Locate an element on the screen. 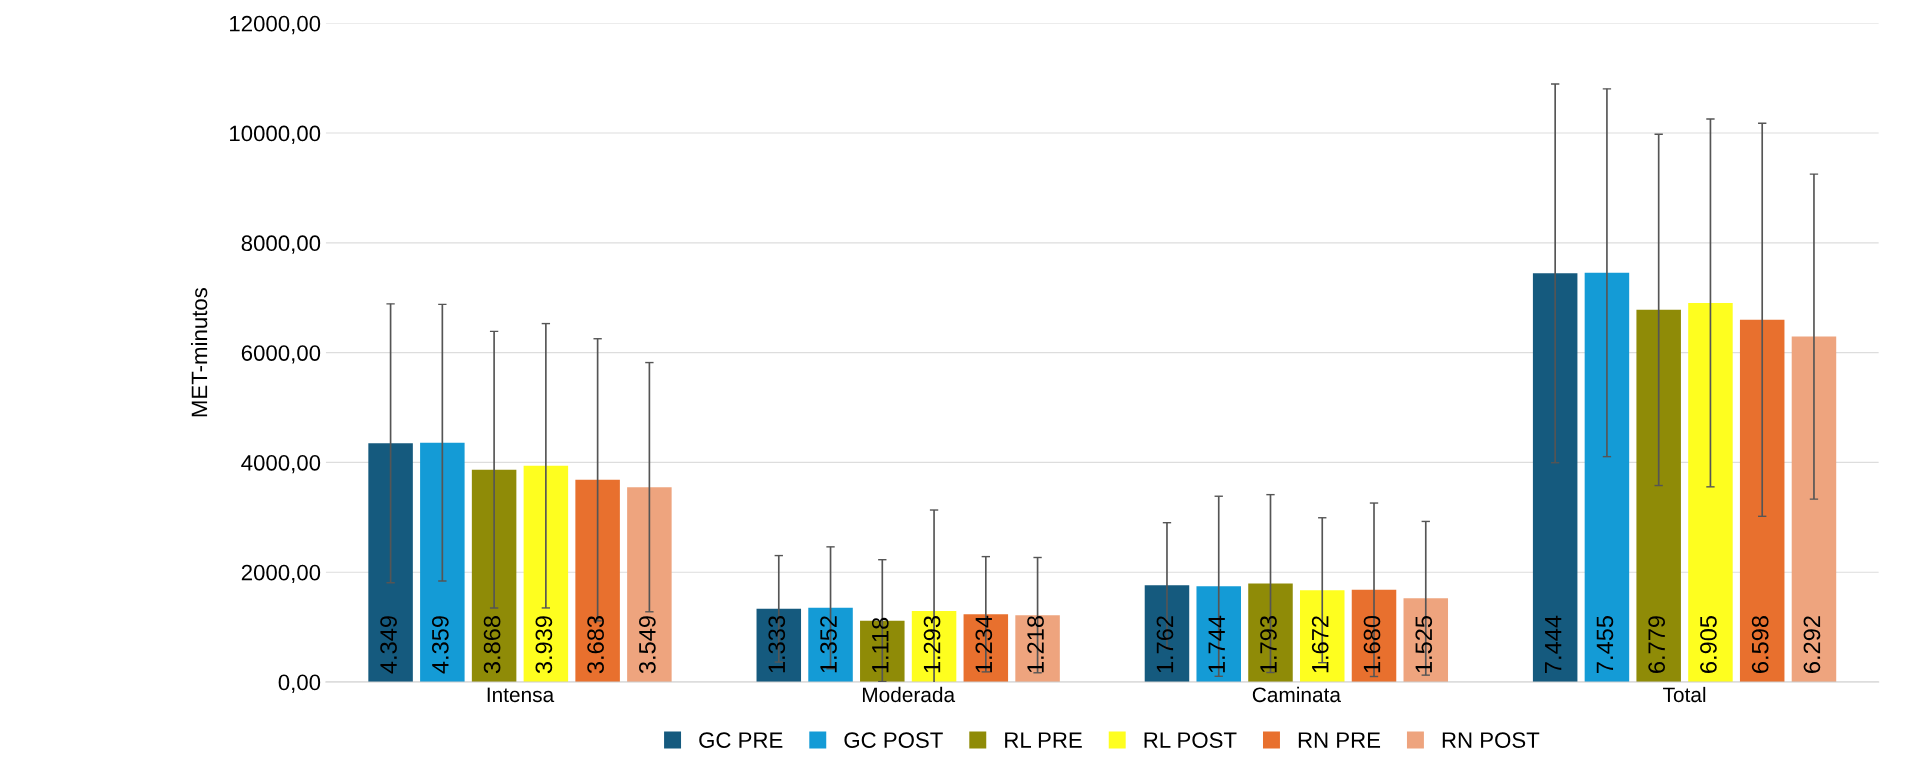 The height and width of the screenshot is (775, 1917). legend-label: RL PRE is located at coordinates (1043, 740).